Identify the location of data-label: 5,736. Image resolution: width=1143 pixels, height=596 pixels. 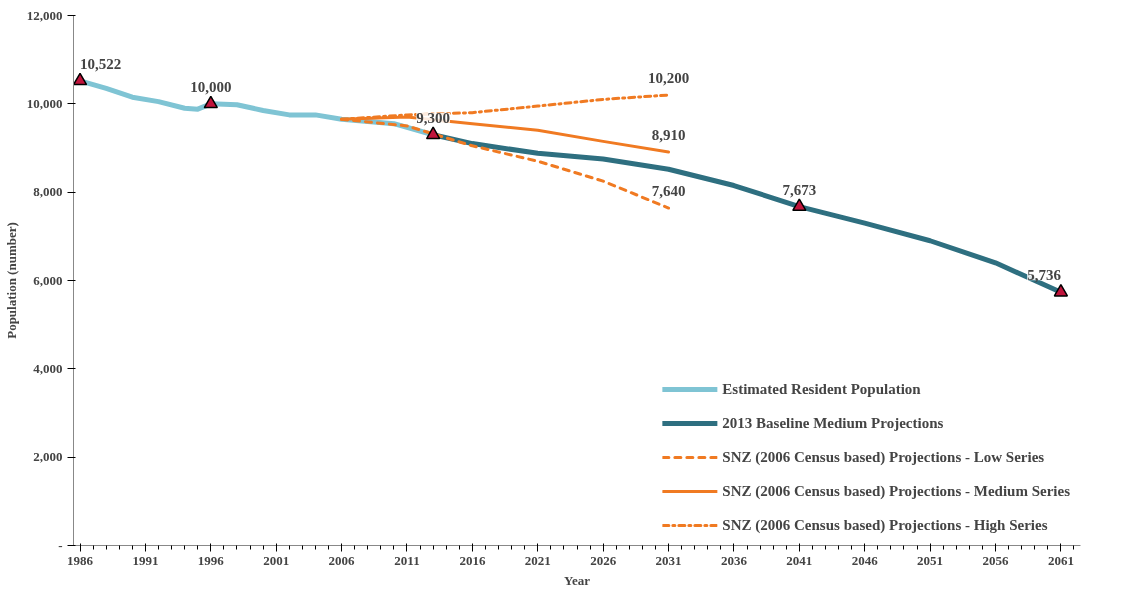
(1044, 275).